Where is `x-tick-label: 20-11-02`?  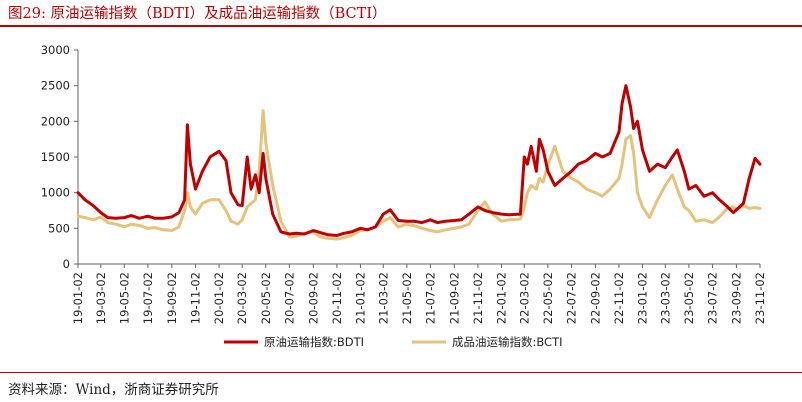
x-tick-label: 20-11-02 is located at coordinates (337, 298).